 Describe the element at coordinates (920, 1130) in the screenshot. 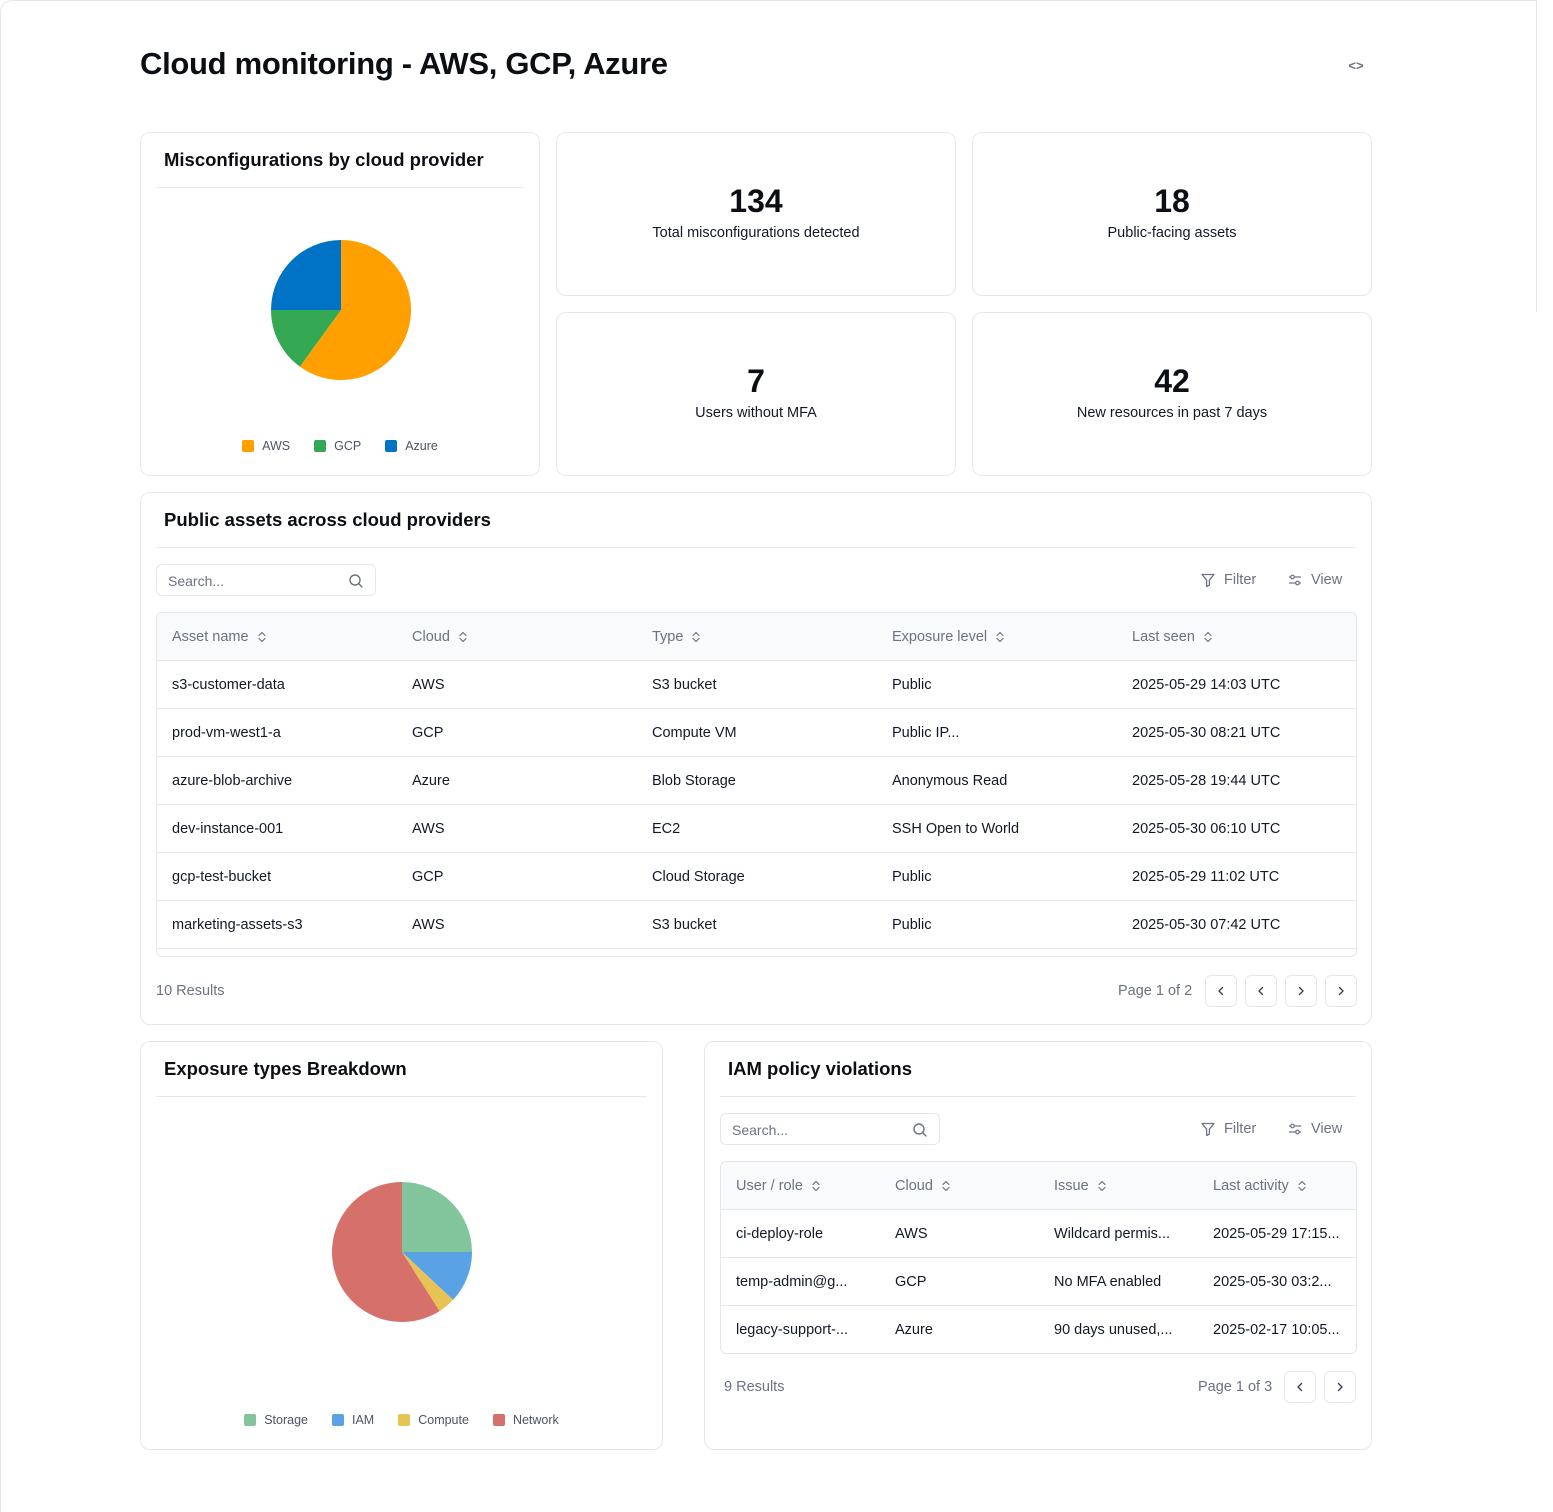

I see `search-icon` at that location.